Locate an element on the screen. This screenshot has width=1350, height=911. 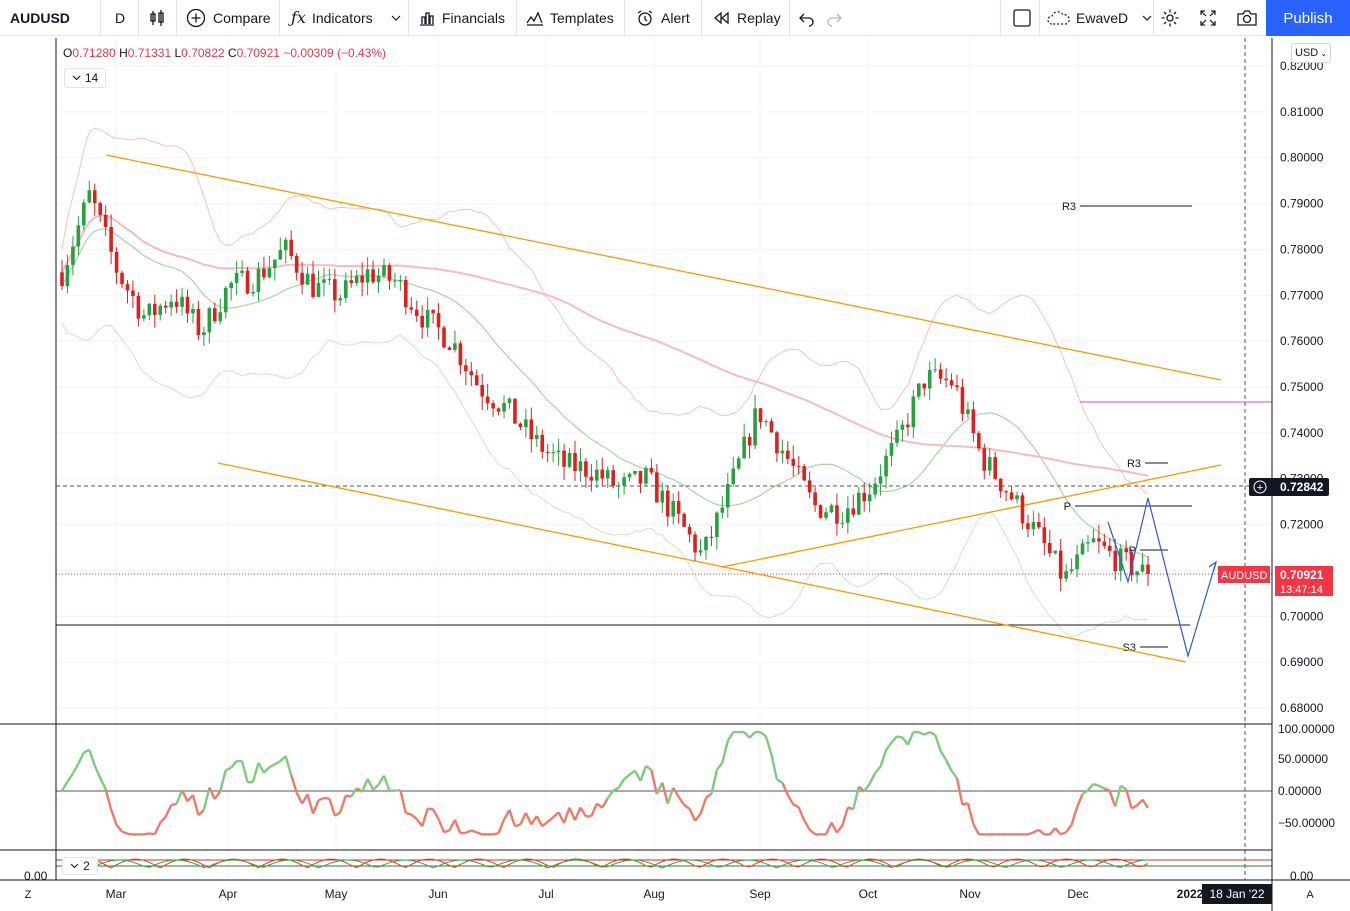
templates-button: Templates is located at coordinates (570, 17).